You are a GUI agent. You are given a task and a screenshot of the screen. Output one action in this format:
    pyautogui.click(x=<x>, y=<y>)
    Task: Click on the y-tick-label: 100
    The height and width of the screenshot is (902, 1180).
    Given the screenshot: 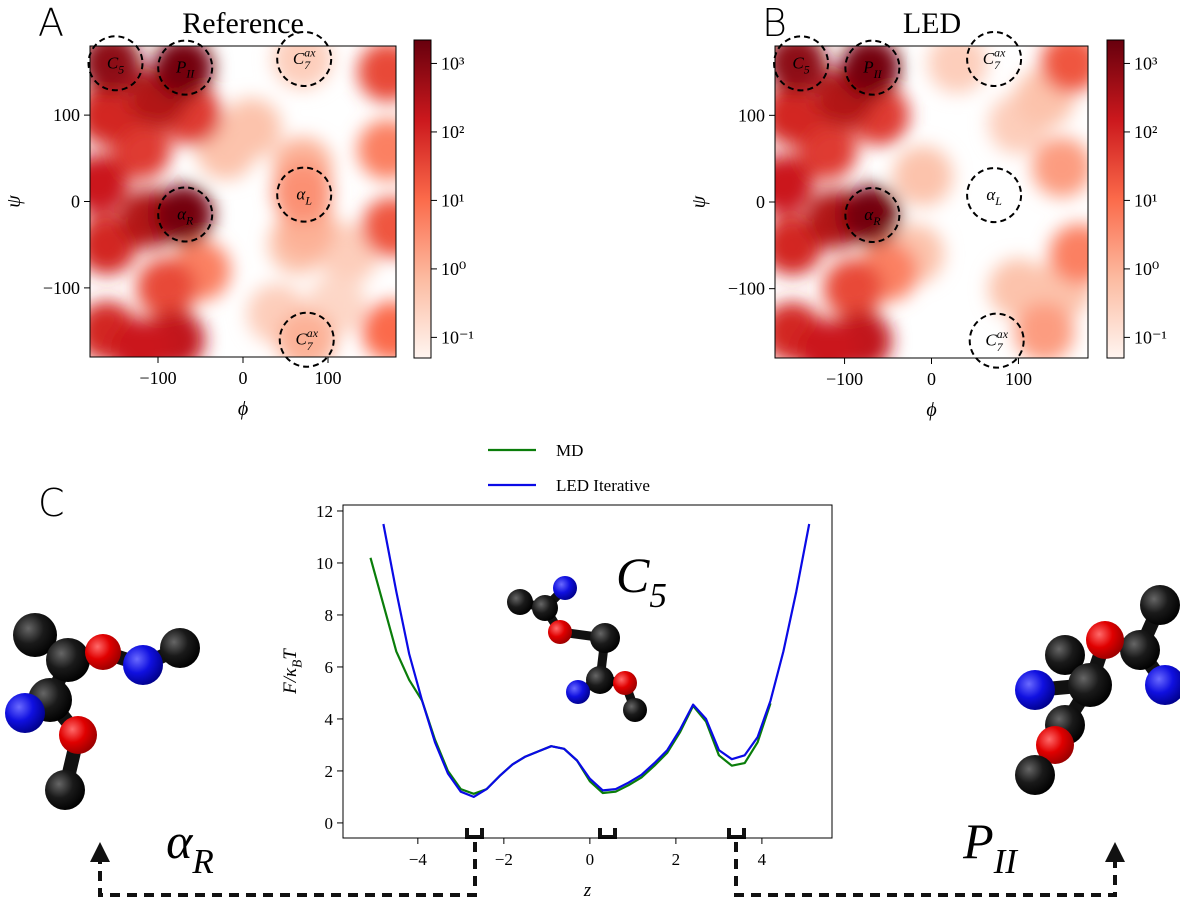 What is the action you would take?
    pyautogui.click(x=66, y=115)
    